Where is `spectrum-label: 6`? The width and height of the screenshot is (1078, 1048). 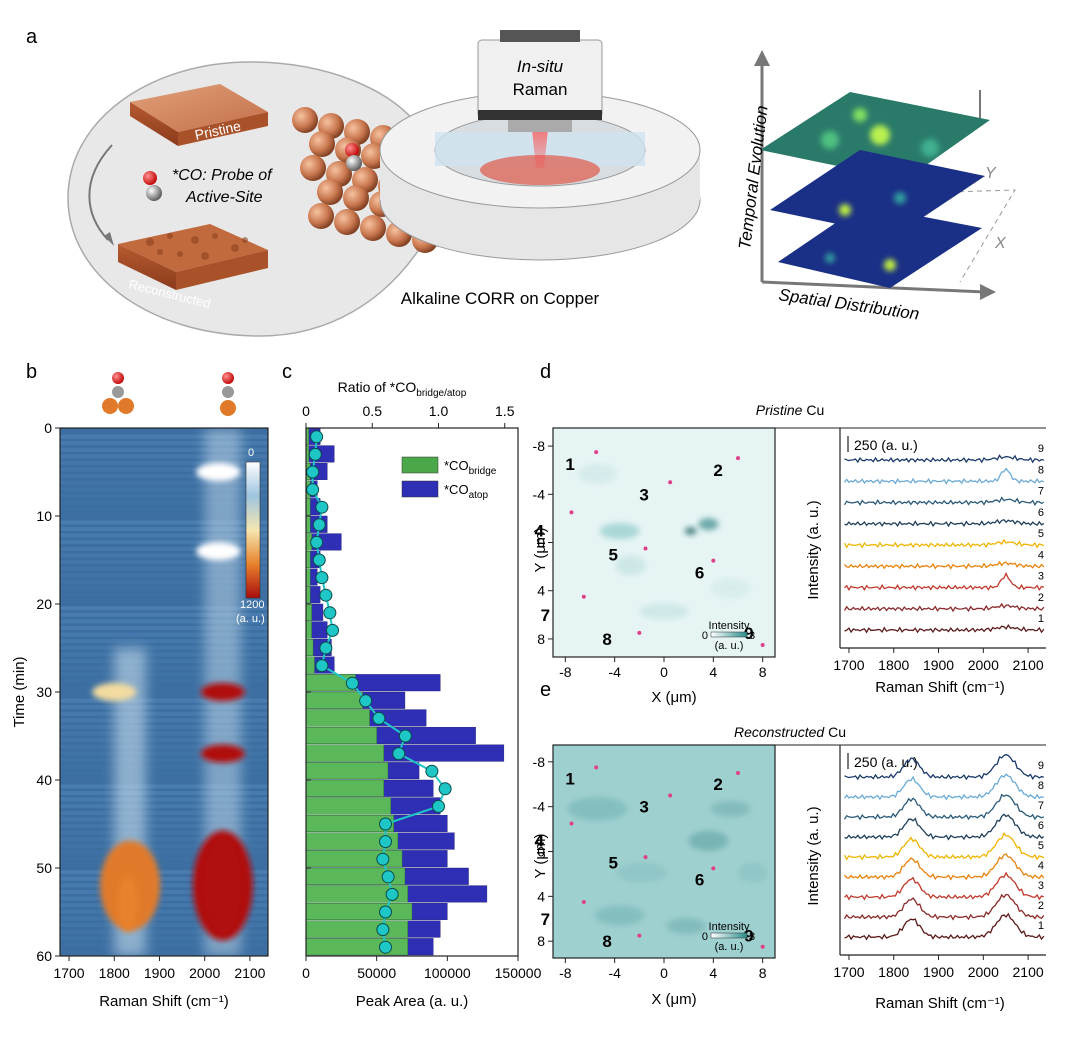 spectrum-label: 6 is located at coordinates (1041, 826).